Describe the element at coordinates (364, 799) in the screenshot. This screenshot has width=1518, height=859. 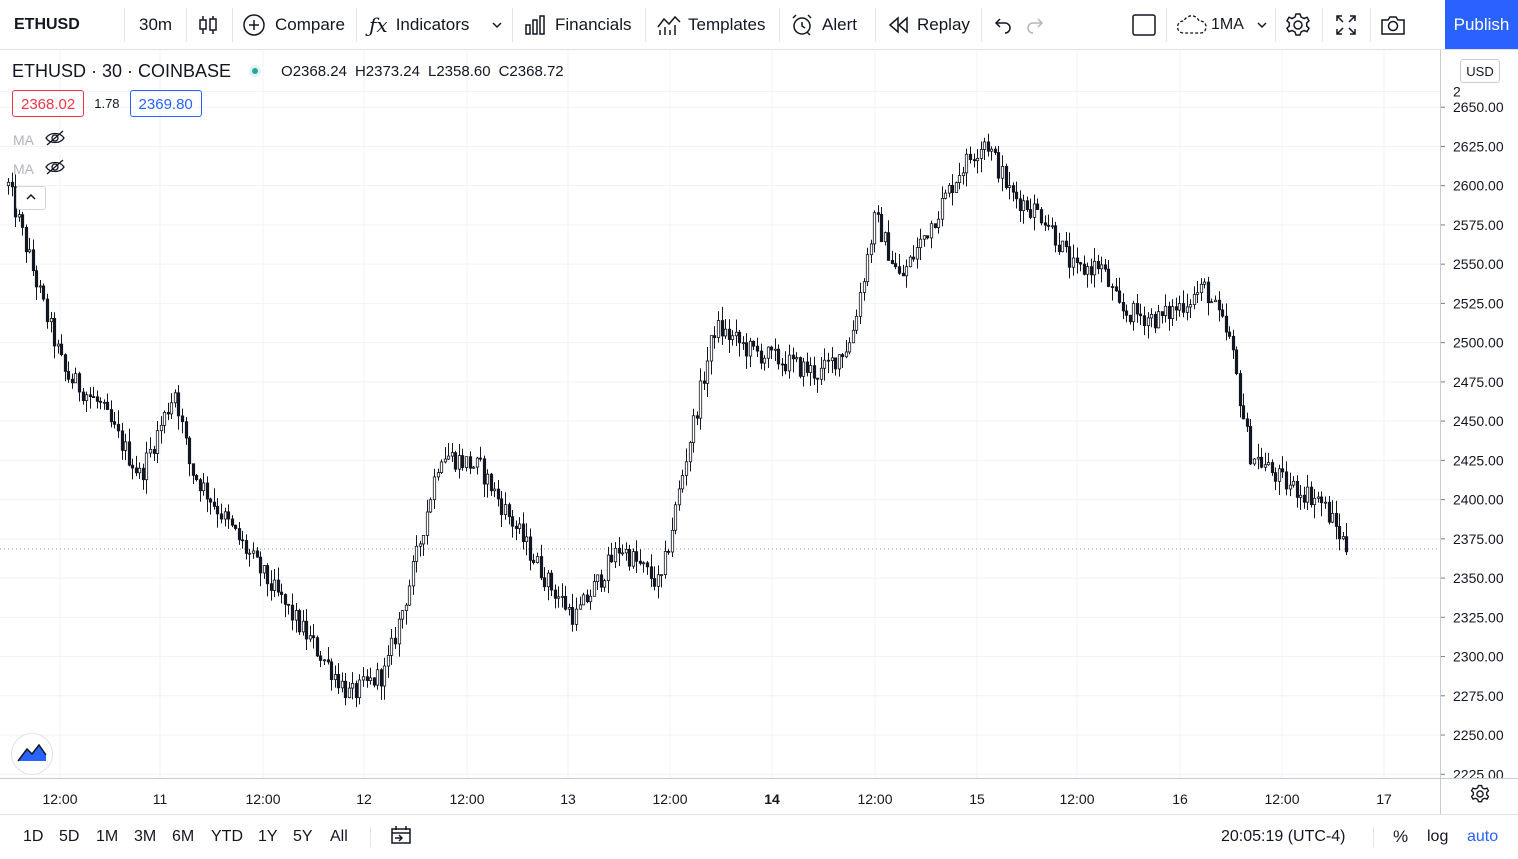
I see `time-axis-label: 12` at that location.